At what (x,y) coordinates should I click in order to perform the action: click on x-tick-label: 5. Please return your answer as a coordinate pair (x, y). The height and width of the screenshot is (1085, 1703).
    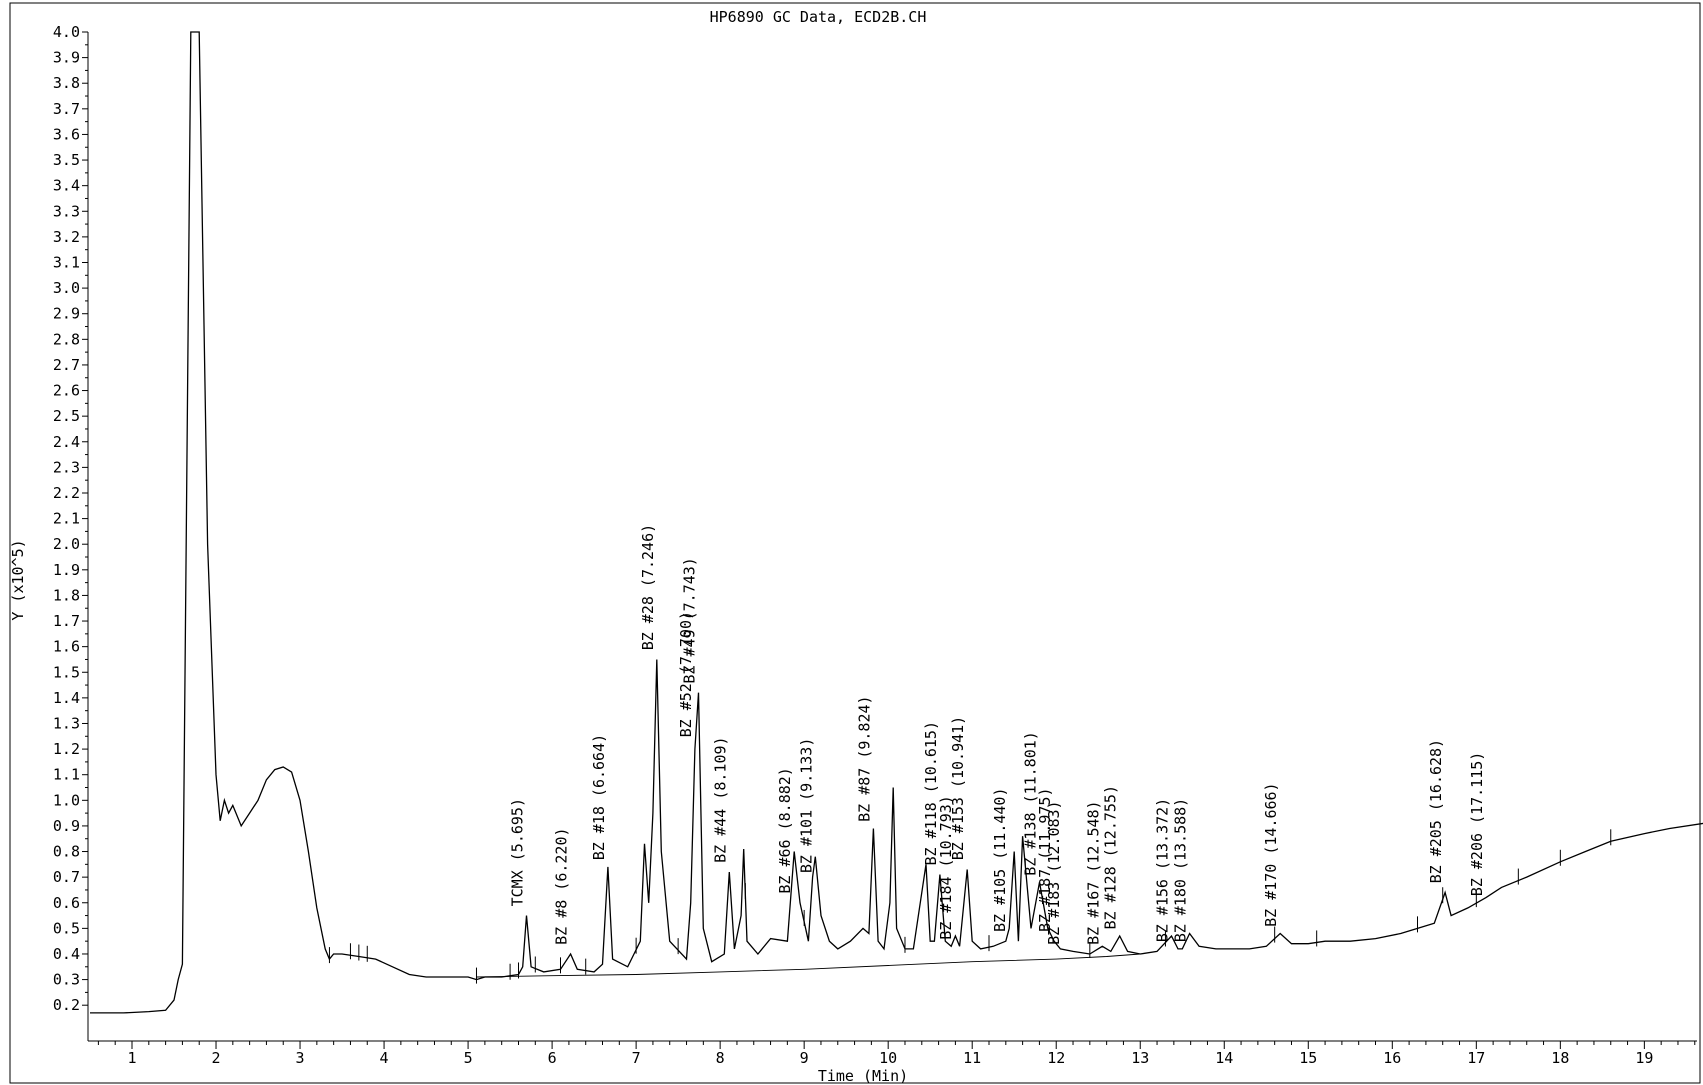
    Looking at the image, I should click on (468, 1058).